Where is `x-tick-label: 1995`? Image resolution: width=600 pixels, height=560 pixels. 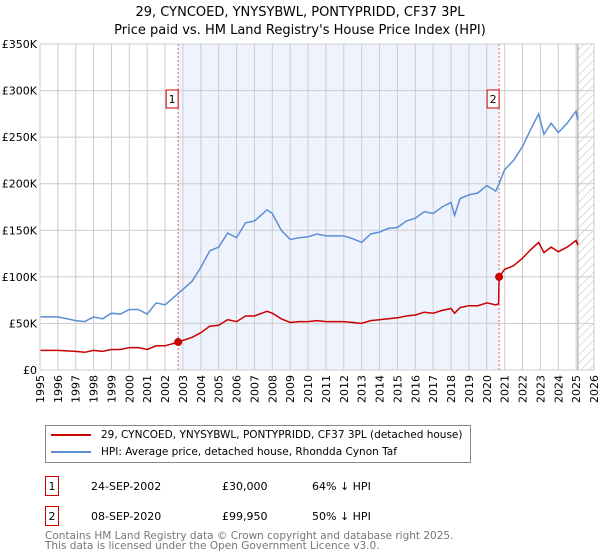 x-tick-label: 1995 is located at coordinates (40, 389).